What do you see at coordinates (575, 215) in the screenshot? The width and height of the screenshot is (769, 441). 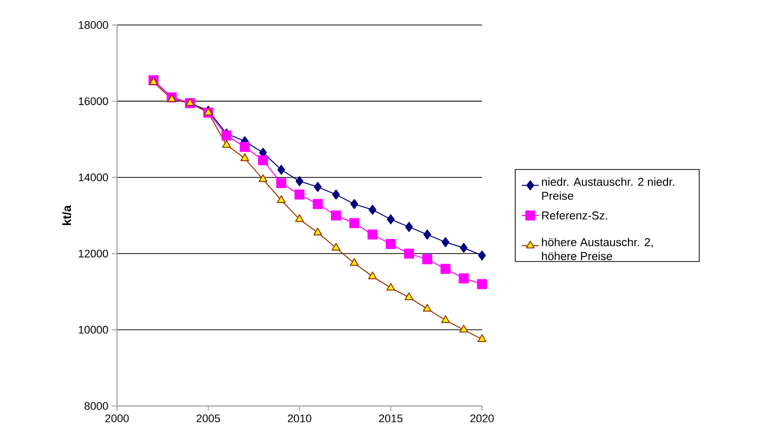 I see `legend-label: Referenz-Sz.` at bounding box center [575, 215].